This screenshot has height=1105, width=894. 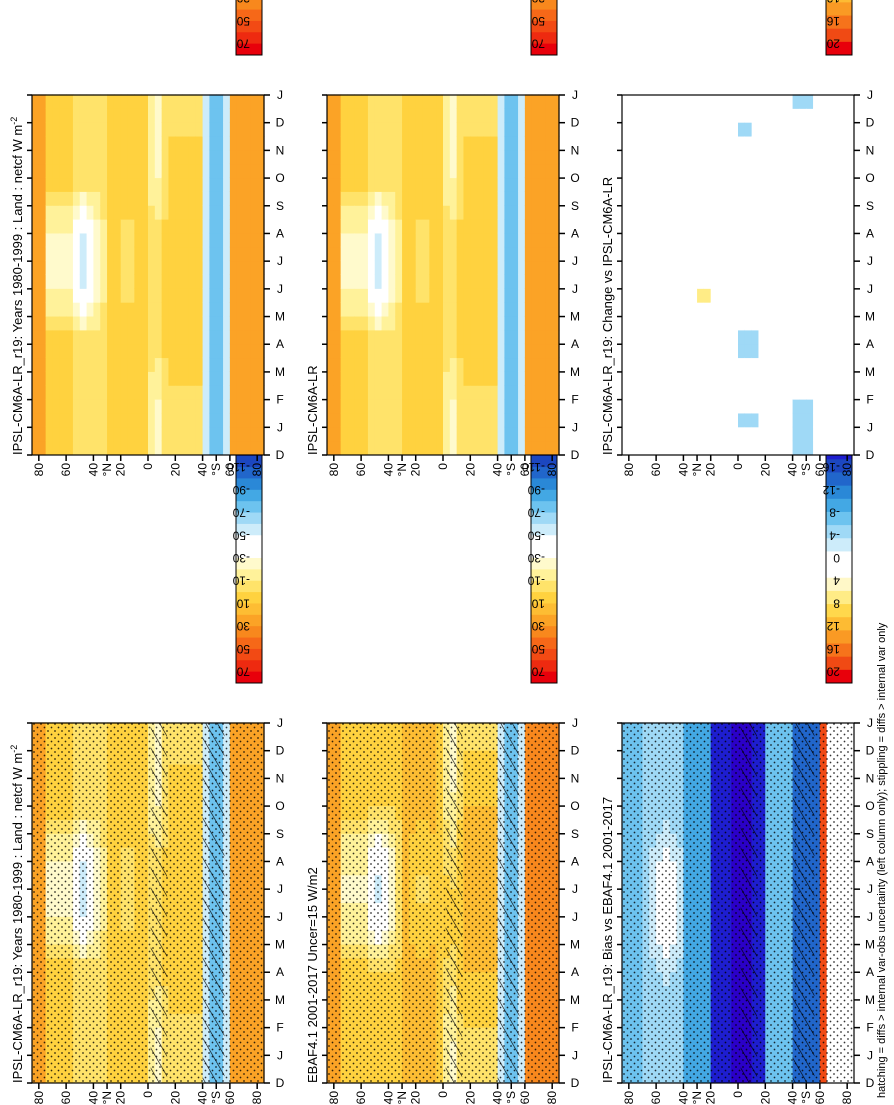 What do you see at coordinates (538, 603) in the screenshot?
I see `colorbar-label: 10` at bounding box center [538, 603].